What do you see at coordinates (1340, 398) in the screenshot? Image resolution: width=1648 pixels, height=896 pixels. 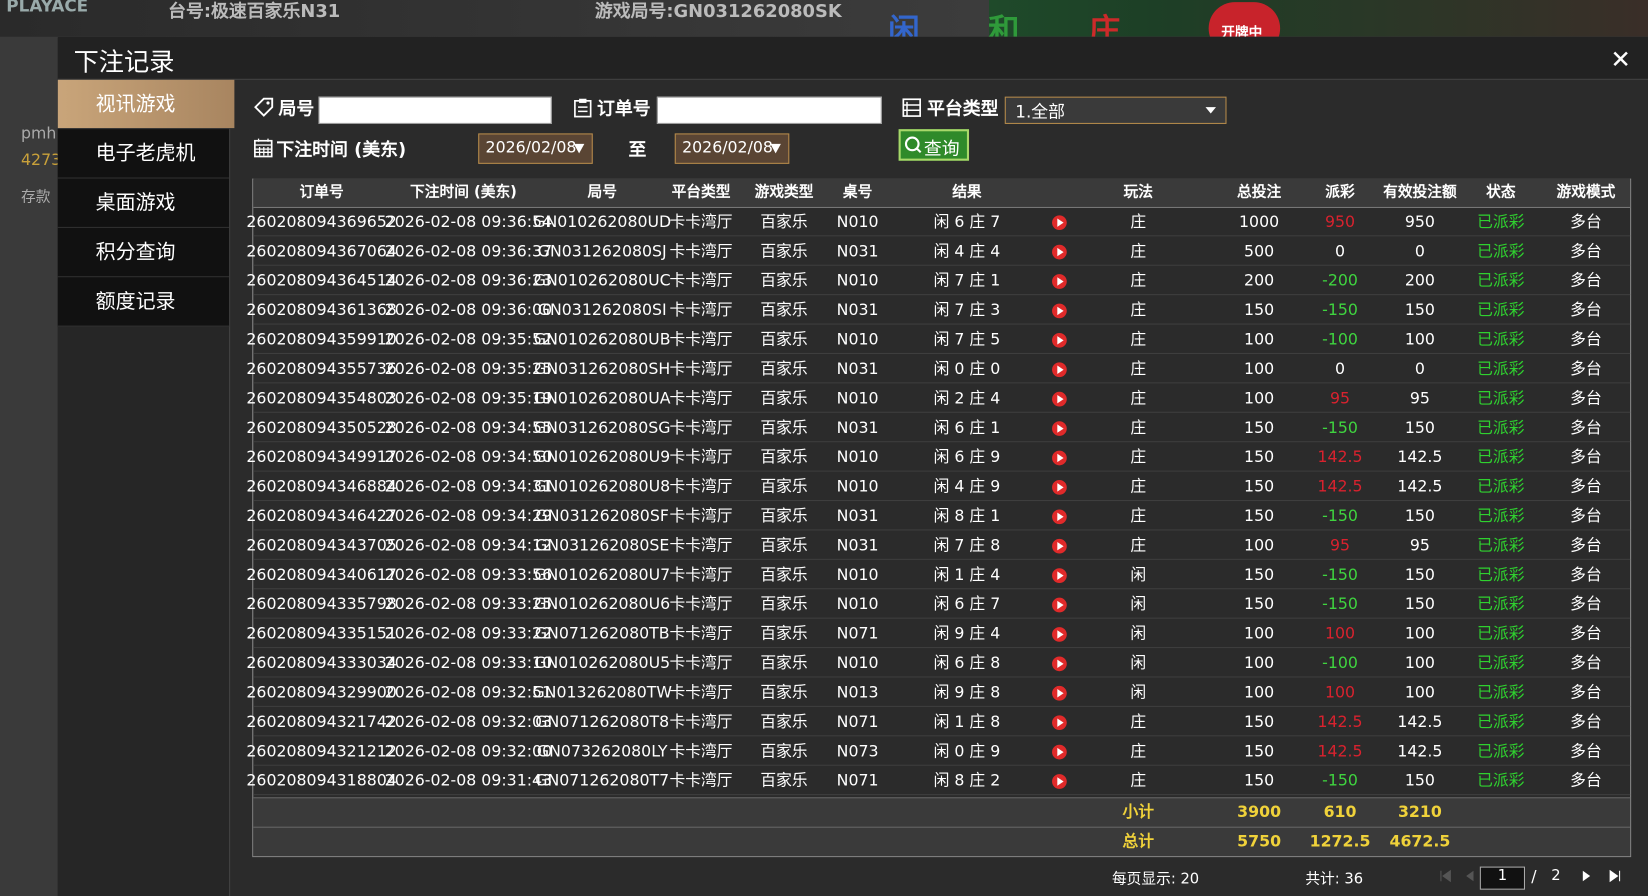 I see `cell-payout: 95` at bounding box center [1340, 398].